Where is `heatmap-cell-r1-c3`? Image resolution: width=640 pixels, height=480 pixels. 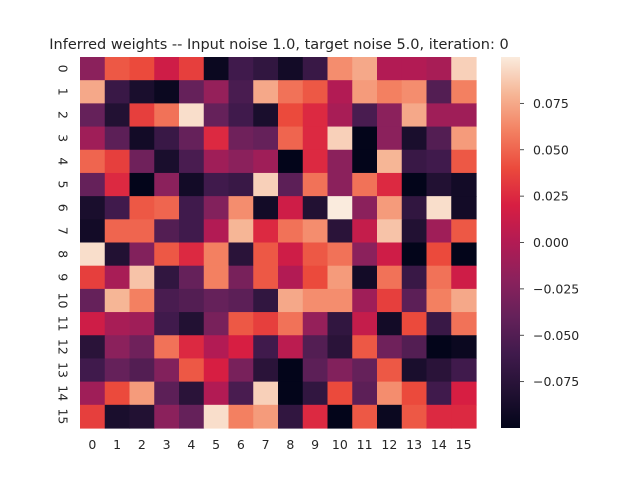
heatmap-cell-r1-c3 is located at coordinates (167, 92).